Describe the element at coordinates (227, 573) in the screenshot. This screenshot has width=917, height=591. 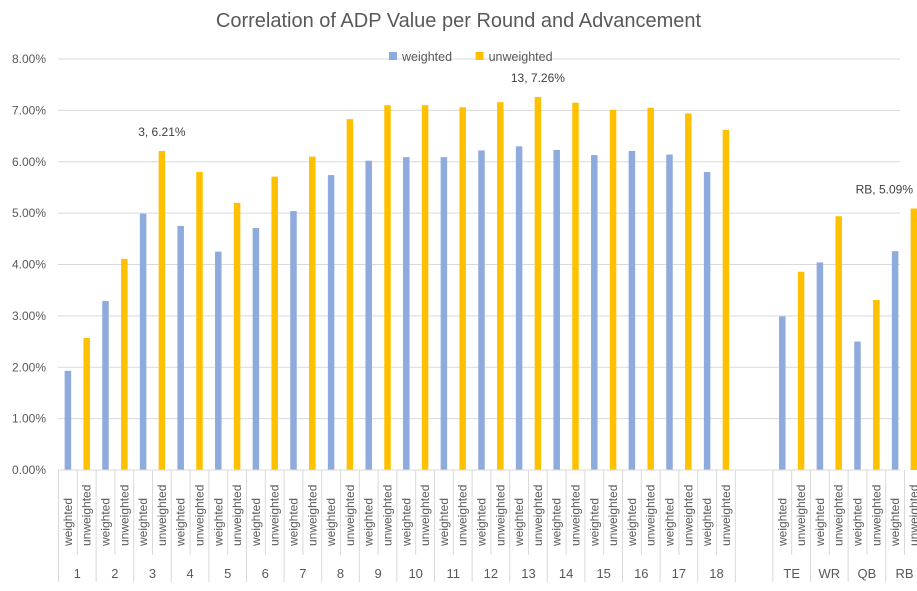
I see `x-group-label: 5` at that location.